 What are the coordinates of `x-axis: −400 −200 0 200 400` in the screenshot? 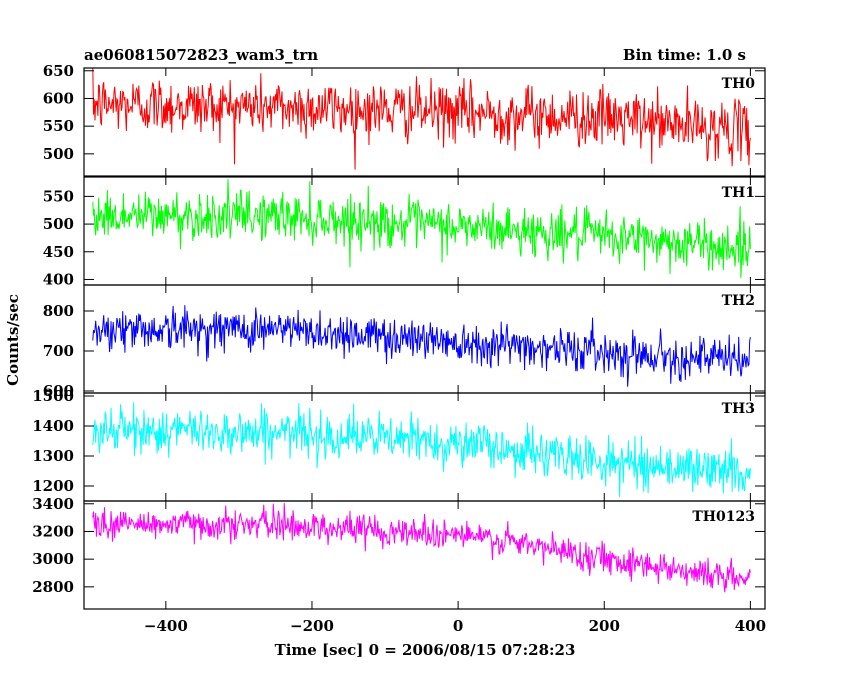 It's located at (455, 626).